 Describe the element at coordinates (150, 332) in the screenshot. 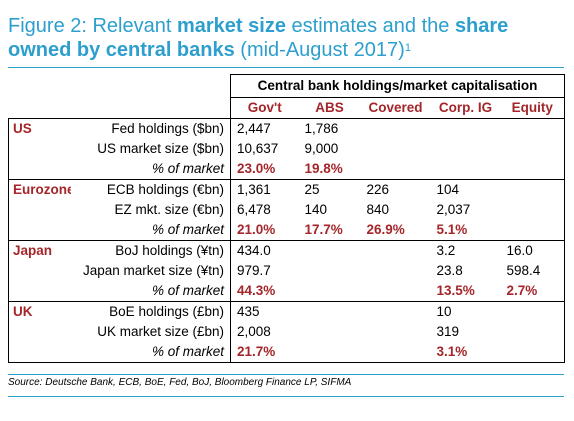

I see `row-label: UK market size (£bn)` at that location.